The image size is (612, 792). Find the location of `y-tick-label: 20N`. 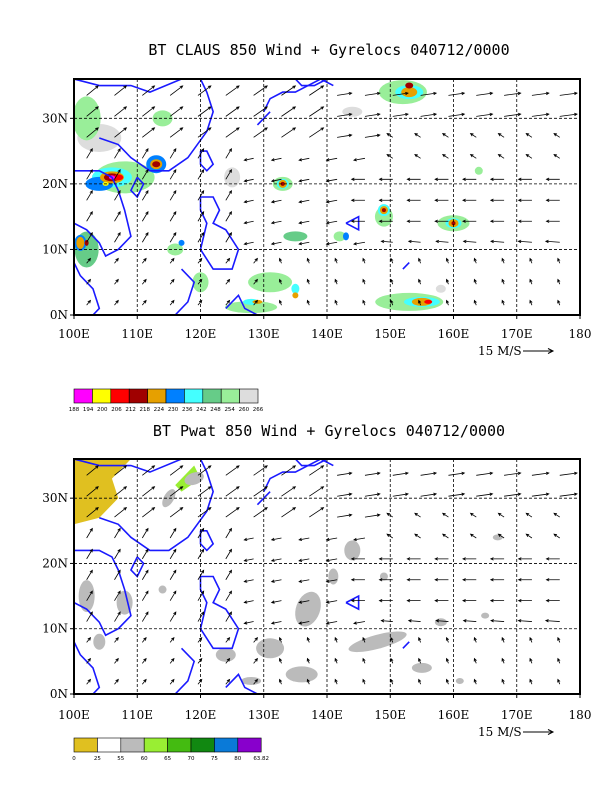

y-tick-label: 20N is located at coordinates (55, 184).